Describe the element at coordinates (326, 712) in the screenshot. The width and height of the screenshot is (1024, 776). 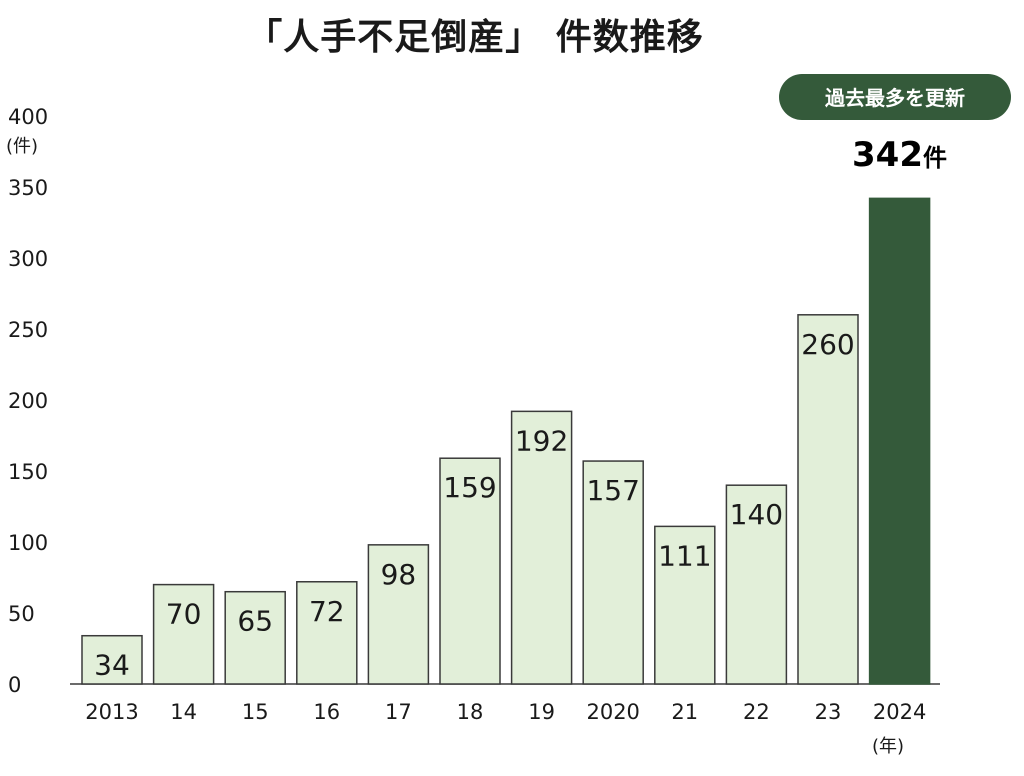
I see `x-tick-label: 16` at that location.